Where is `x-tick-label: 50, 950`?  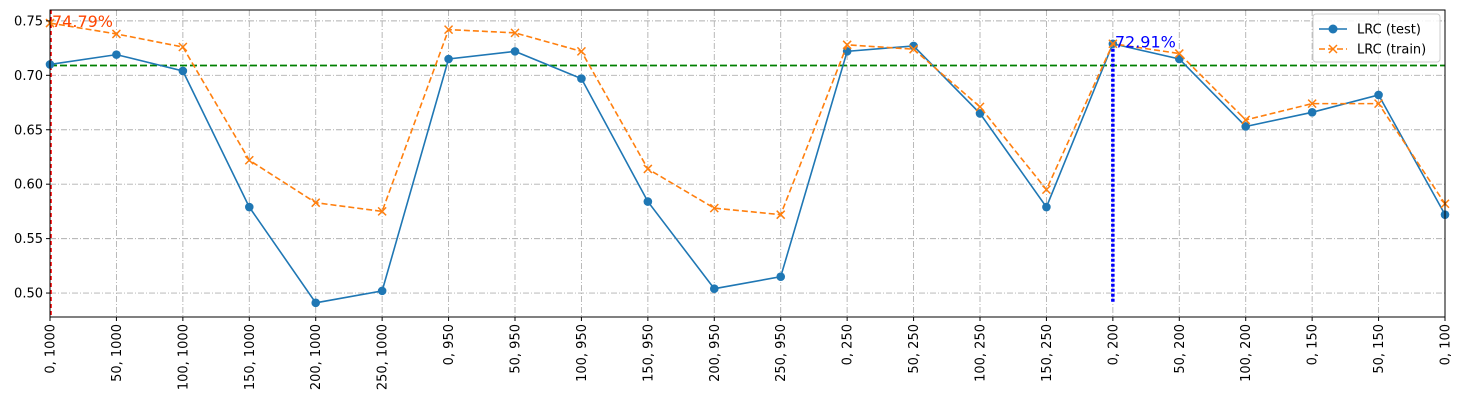 x-tick-label: 50, 950 is located at coordinates (516, 349).